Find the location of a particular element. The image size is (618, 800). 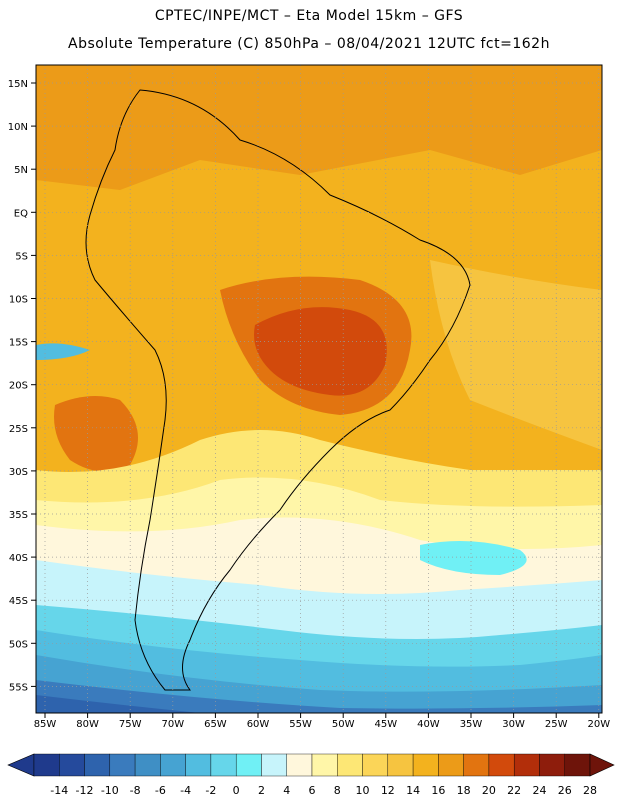

lon-label: 20W is located at coordinates (598, 724).